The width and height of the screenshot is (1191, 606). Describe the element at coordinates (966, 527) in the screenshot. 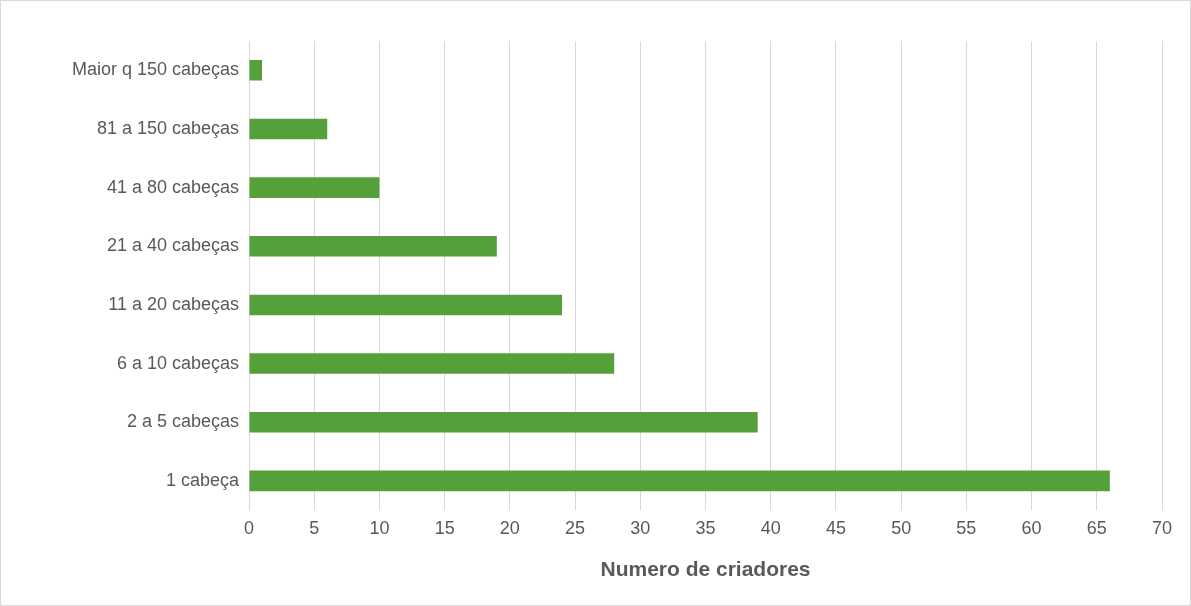

I see `x-tick-label: 55` at that location.